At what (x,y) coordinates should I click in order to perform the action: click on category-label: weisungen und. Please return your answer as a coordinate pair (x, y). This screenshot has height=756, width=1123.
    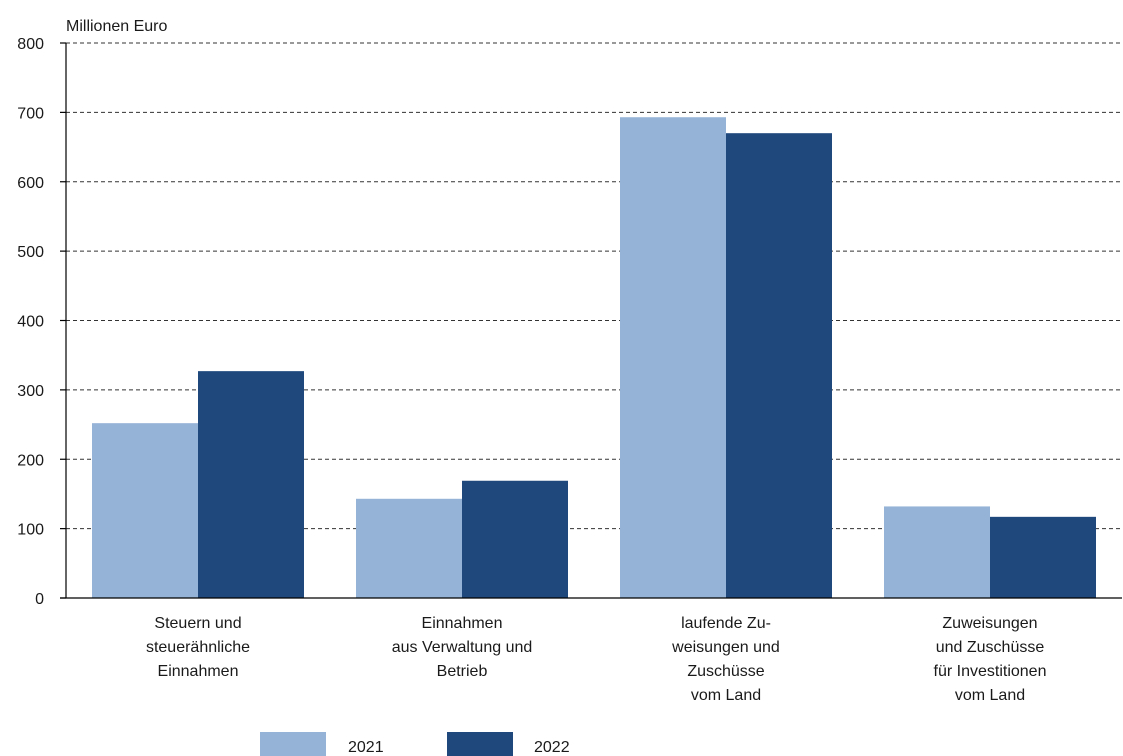
    Looking at the image, I should click on (725, 647).